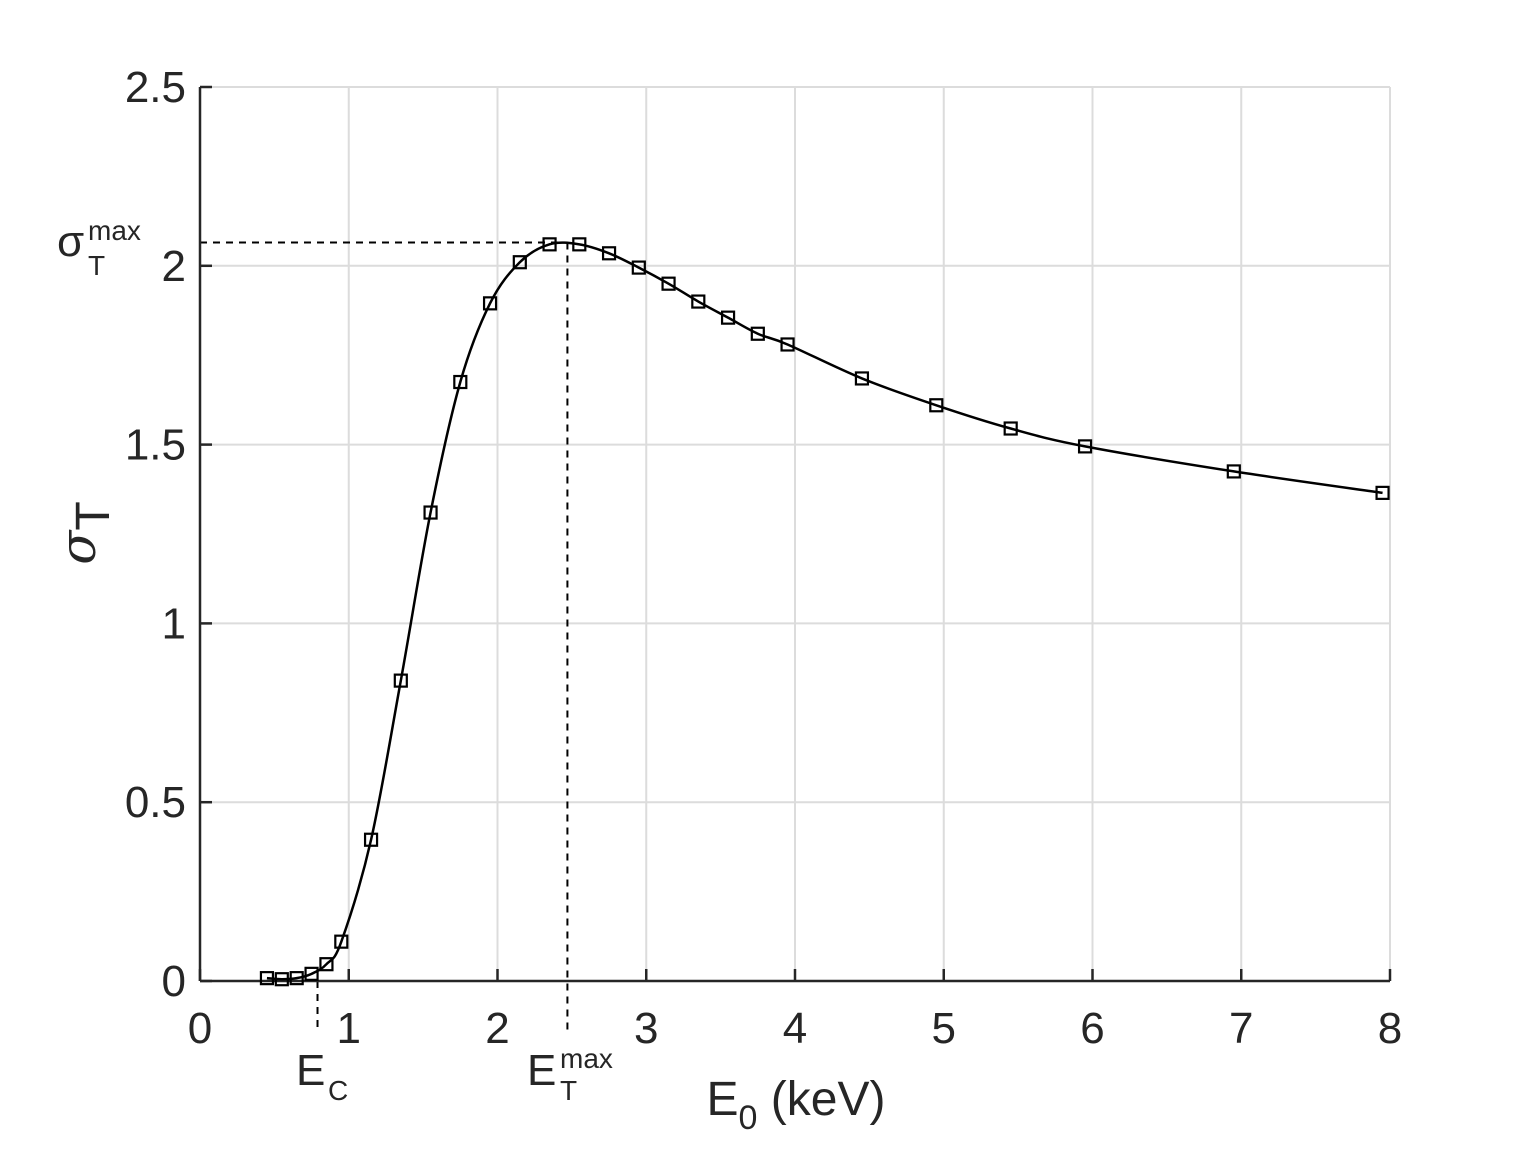 This screenshot has height=1152, width=1536. Describe the element at coordinates (96, 265) in the screenshot. I see `sigma-max-sub: T` at that location.